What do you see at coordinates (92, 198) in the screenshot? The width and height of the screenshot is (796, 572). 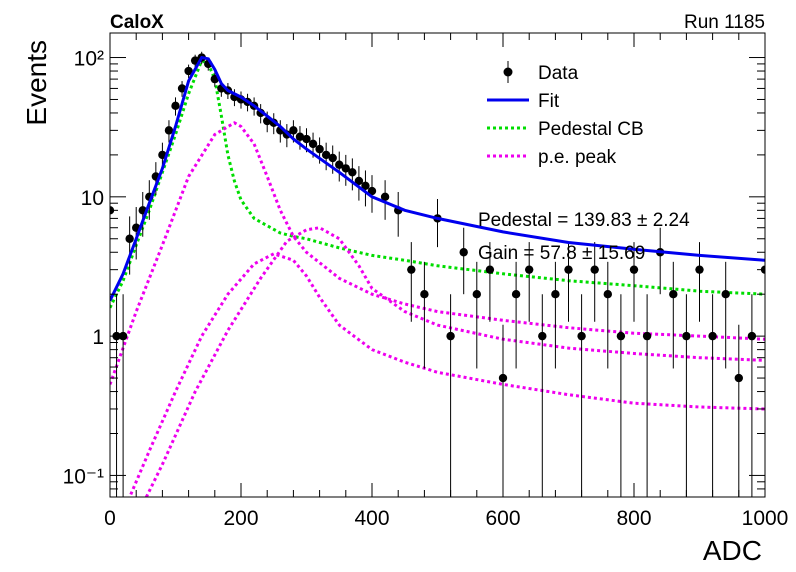 I see `y-tick-label: 10` at bounding box center [92, 198].